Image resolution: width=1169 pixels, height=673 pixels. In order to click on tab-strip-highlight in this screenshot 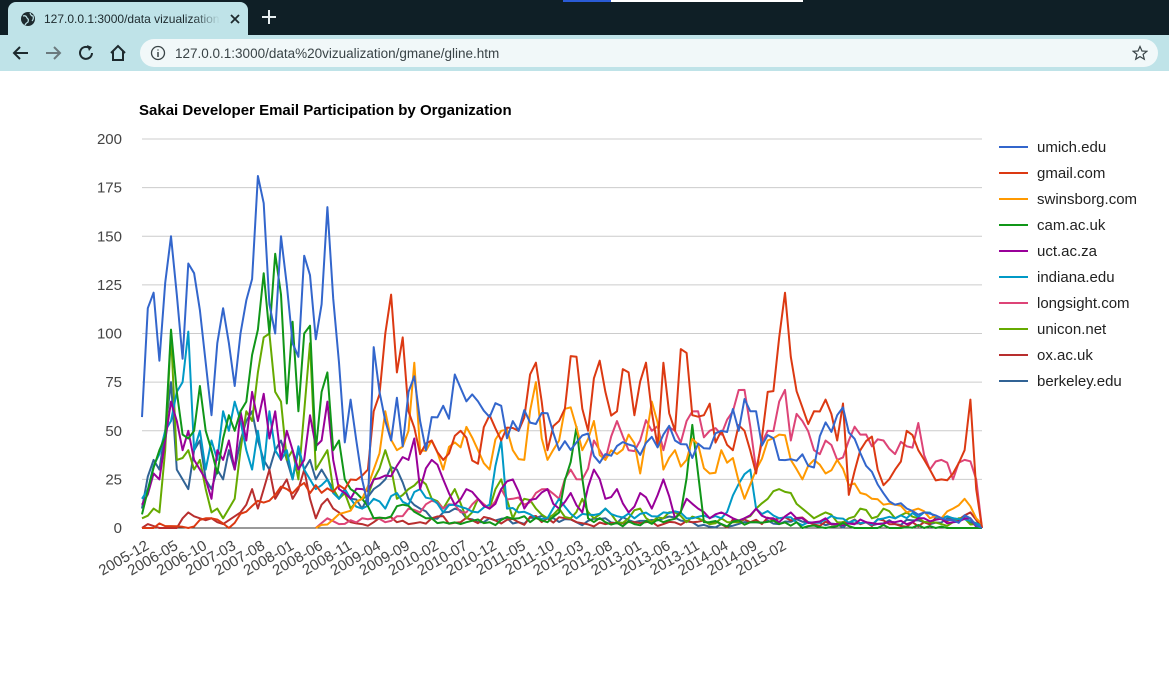, I will do `click(683, 1)`.